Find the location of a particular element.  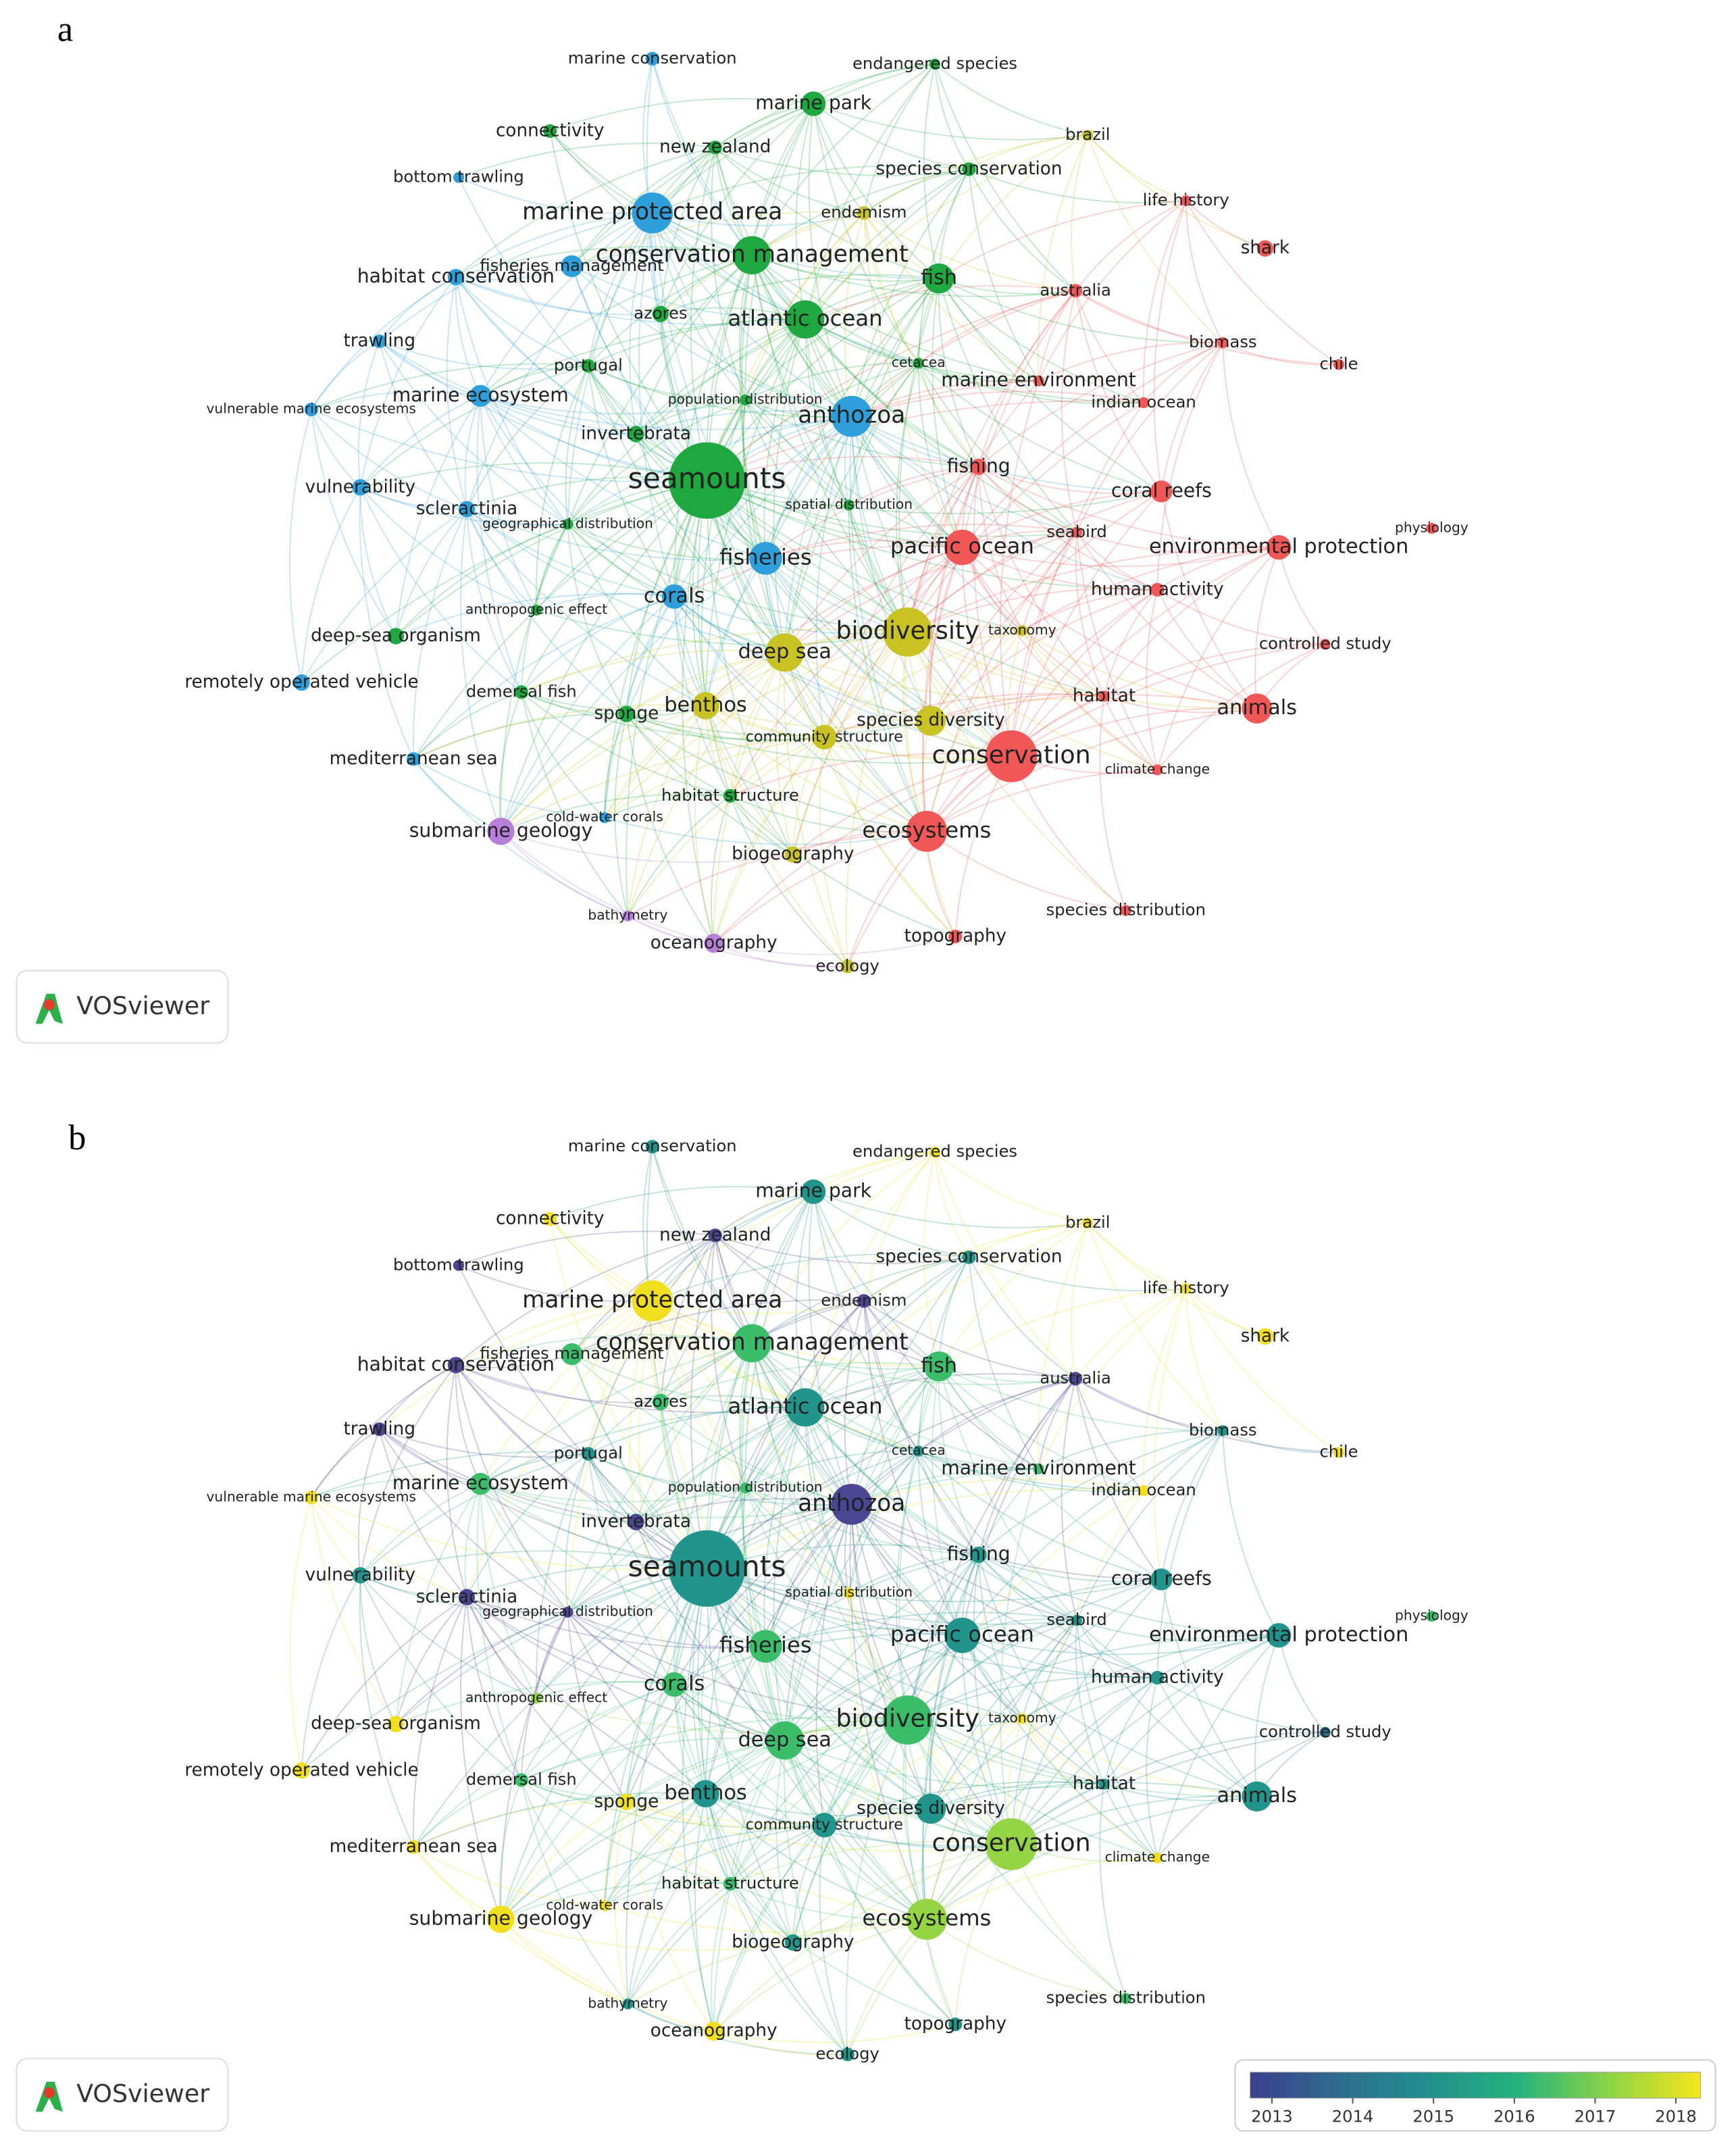

node-label: fisheries is located at coordinates (765, 1645).